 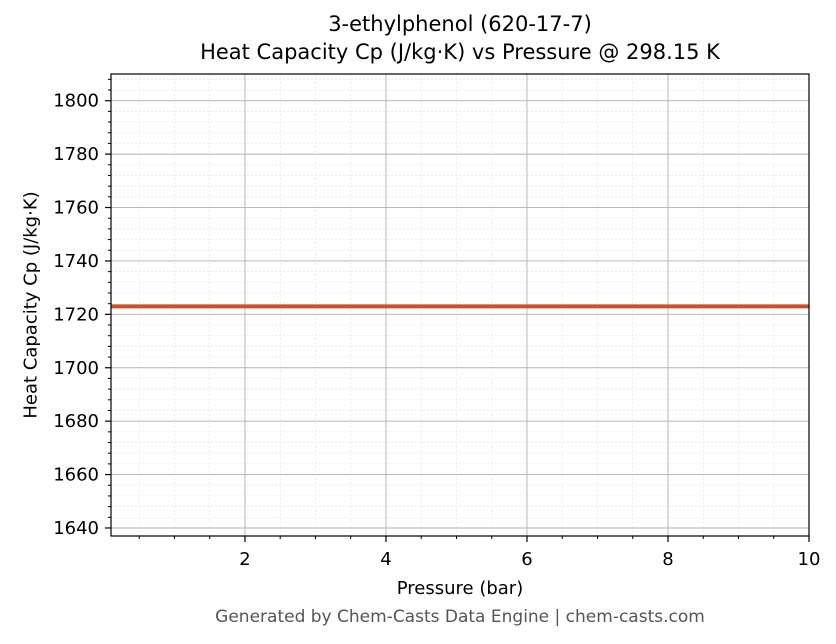 What do you see at coordinates (76, 154) in the screenshot?
I see `y-tick-label: 1780` at bounding box center [76, 154].